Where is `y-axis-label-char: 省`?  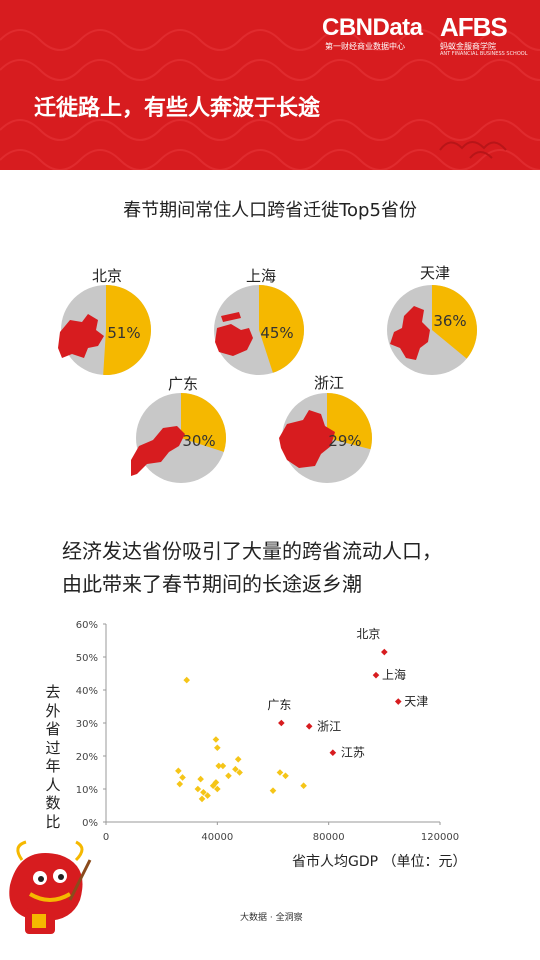
y-axis-label-char: 省 is located at coordinates (53, 729).